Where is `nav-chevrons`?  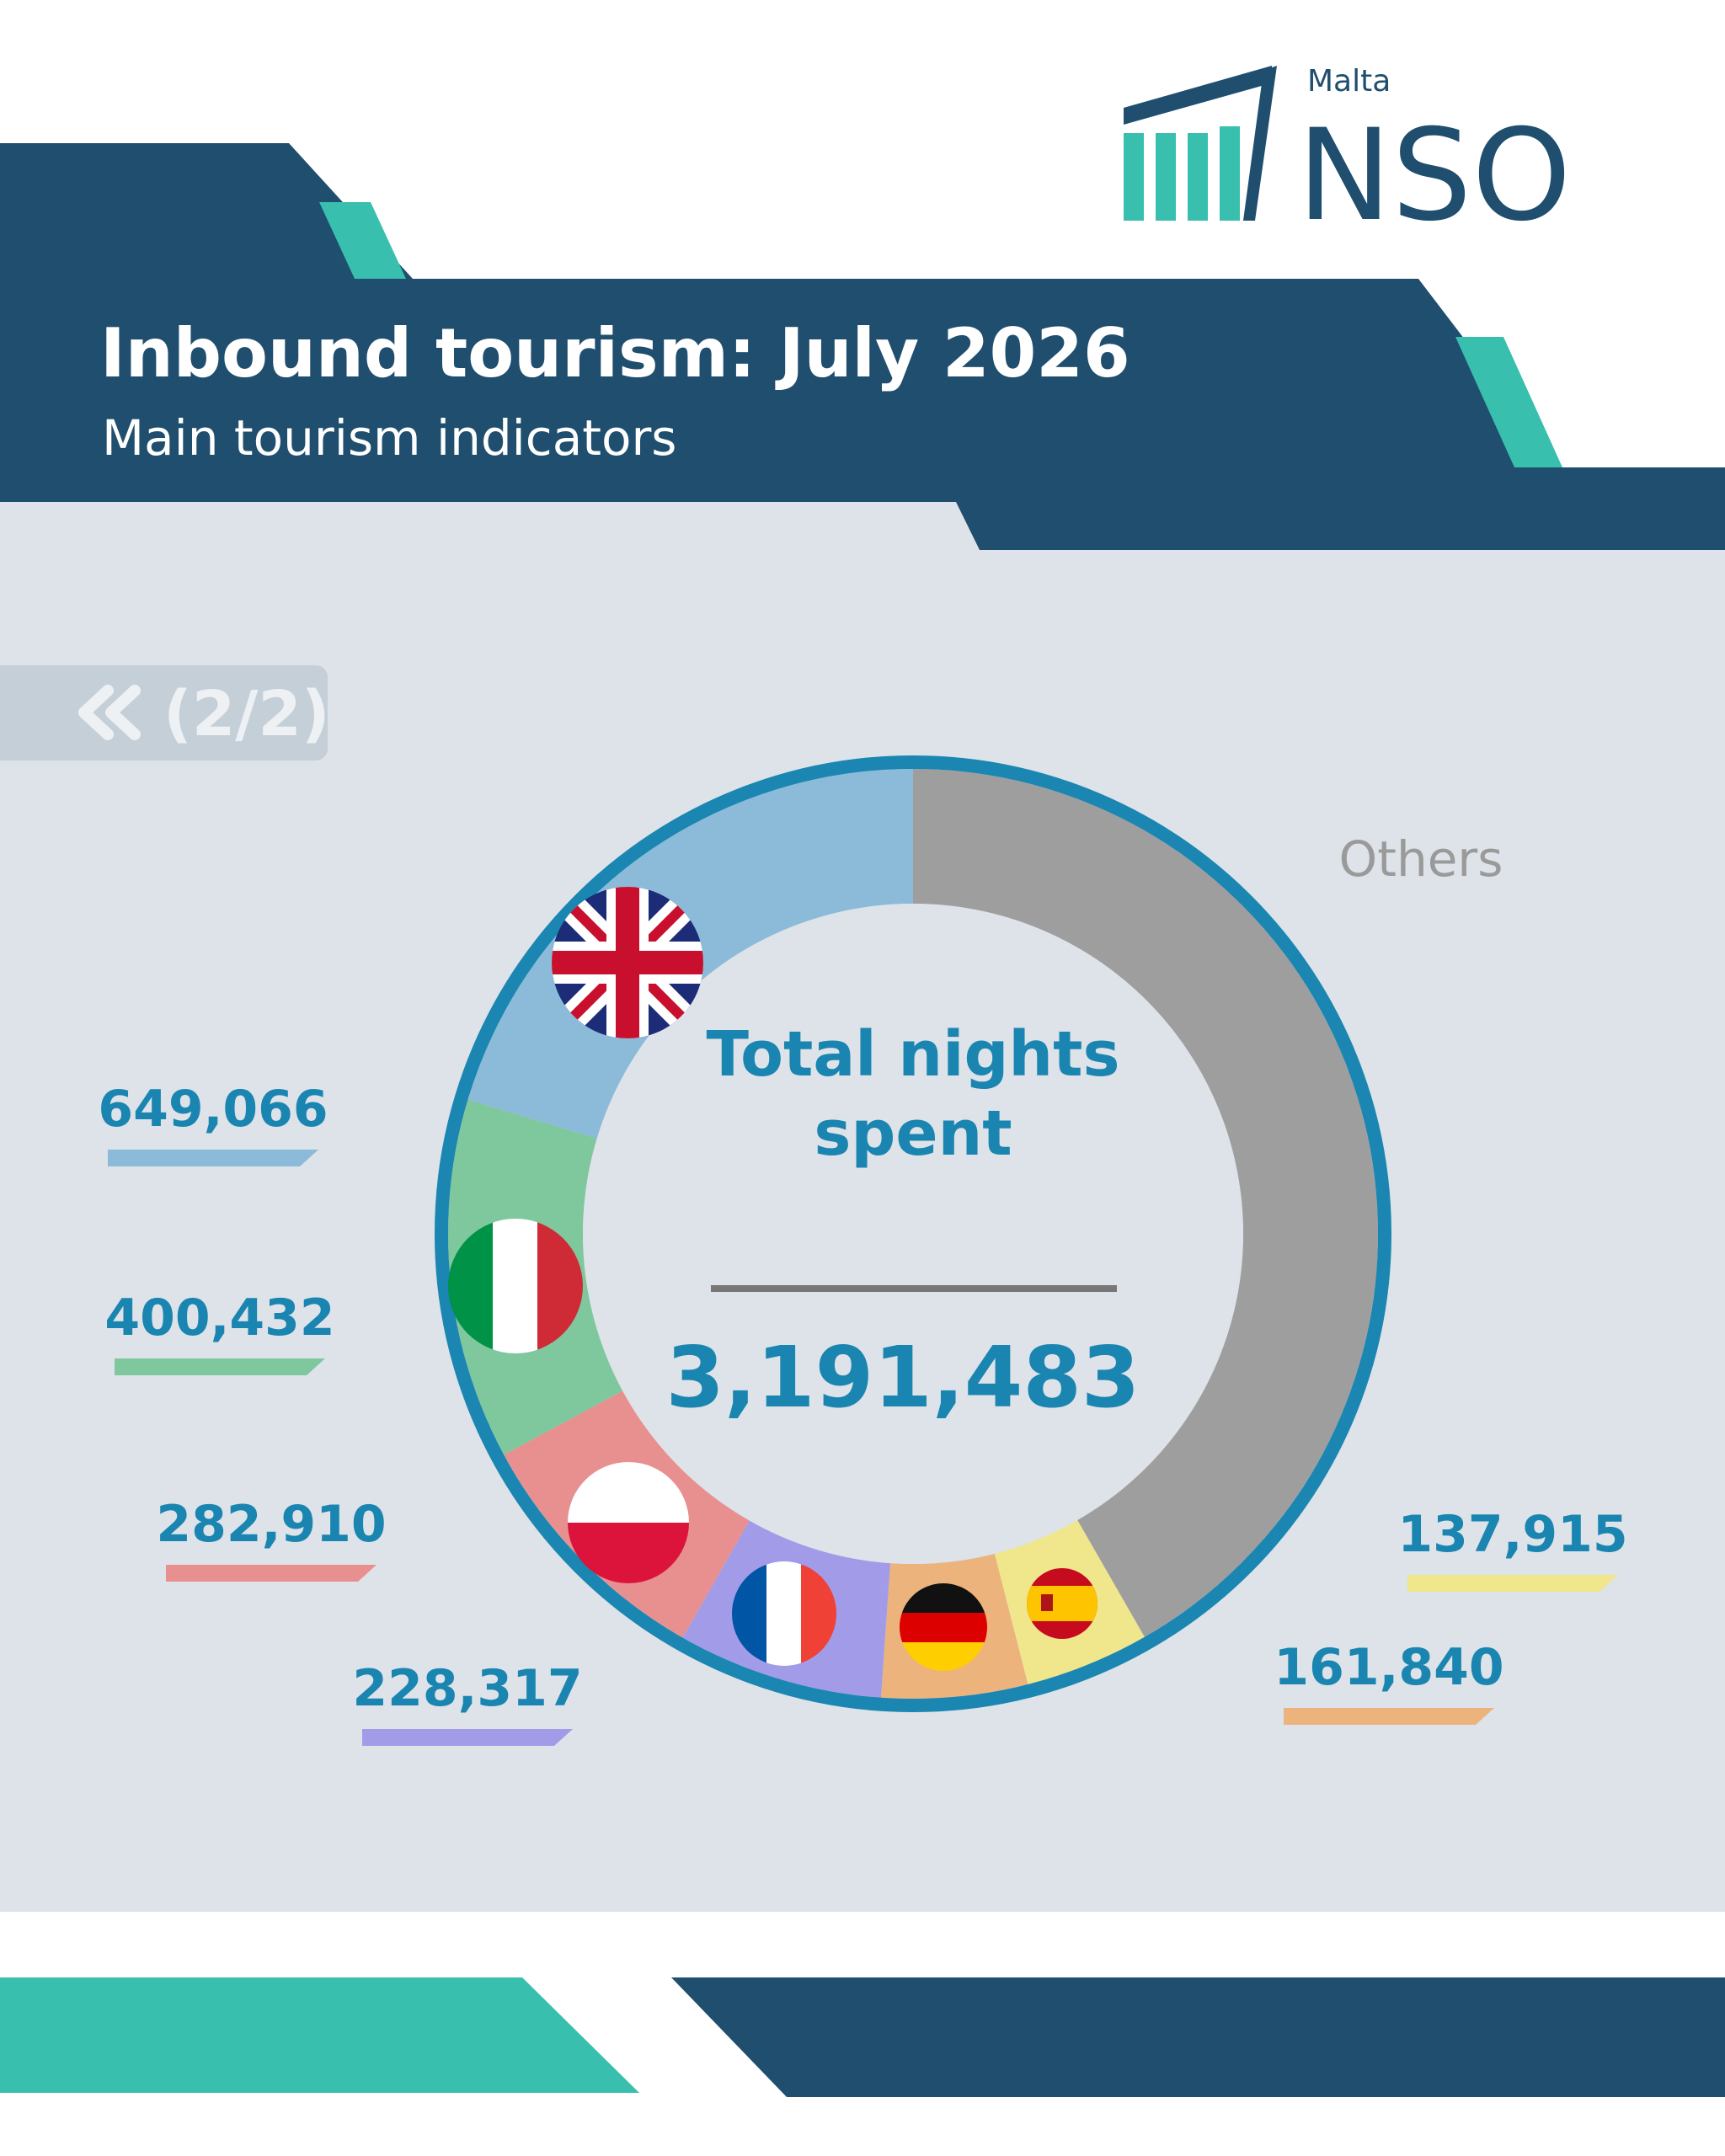
nav-chevrons is located at coordinates (109, 712).